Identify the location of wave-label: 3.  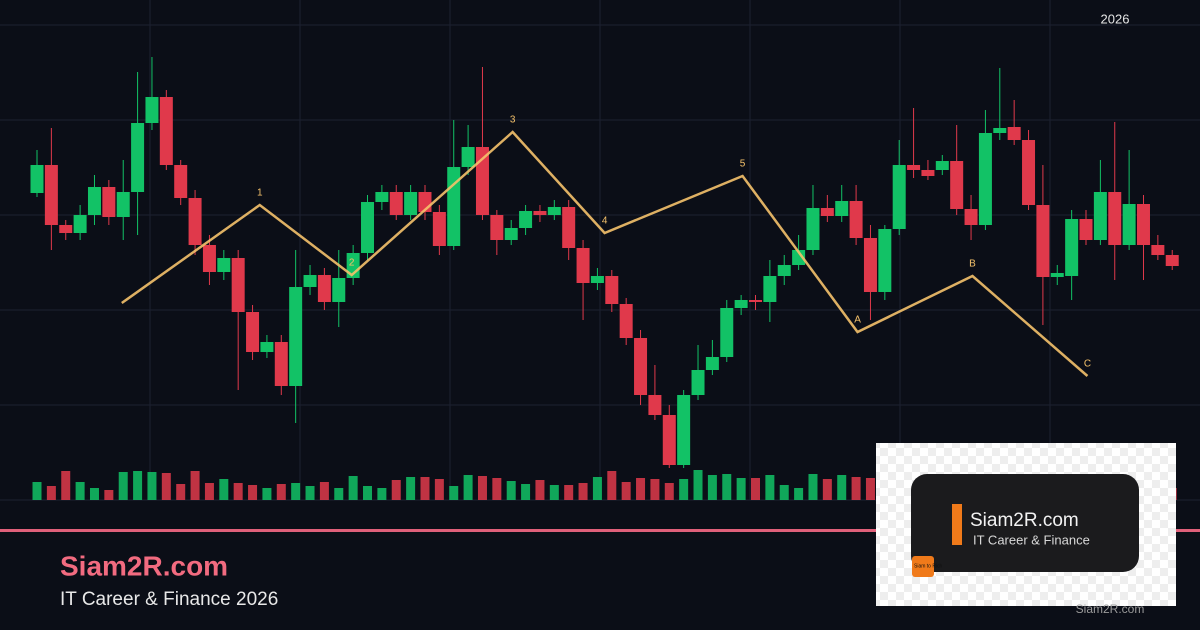
(513, 120).